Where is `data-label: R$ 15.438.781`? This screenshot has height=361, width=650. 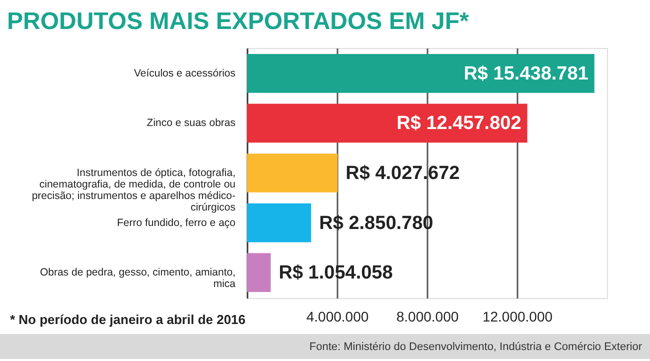 data-label: R$ 15.438.781 is located at coordinates (526, 73).